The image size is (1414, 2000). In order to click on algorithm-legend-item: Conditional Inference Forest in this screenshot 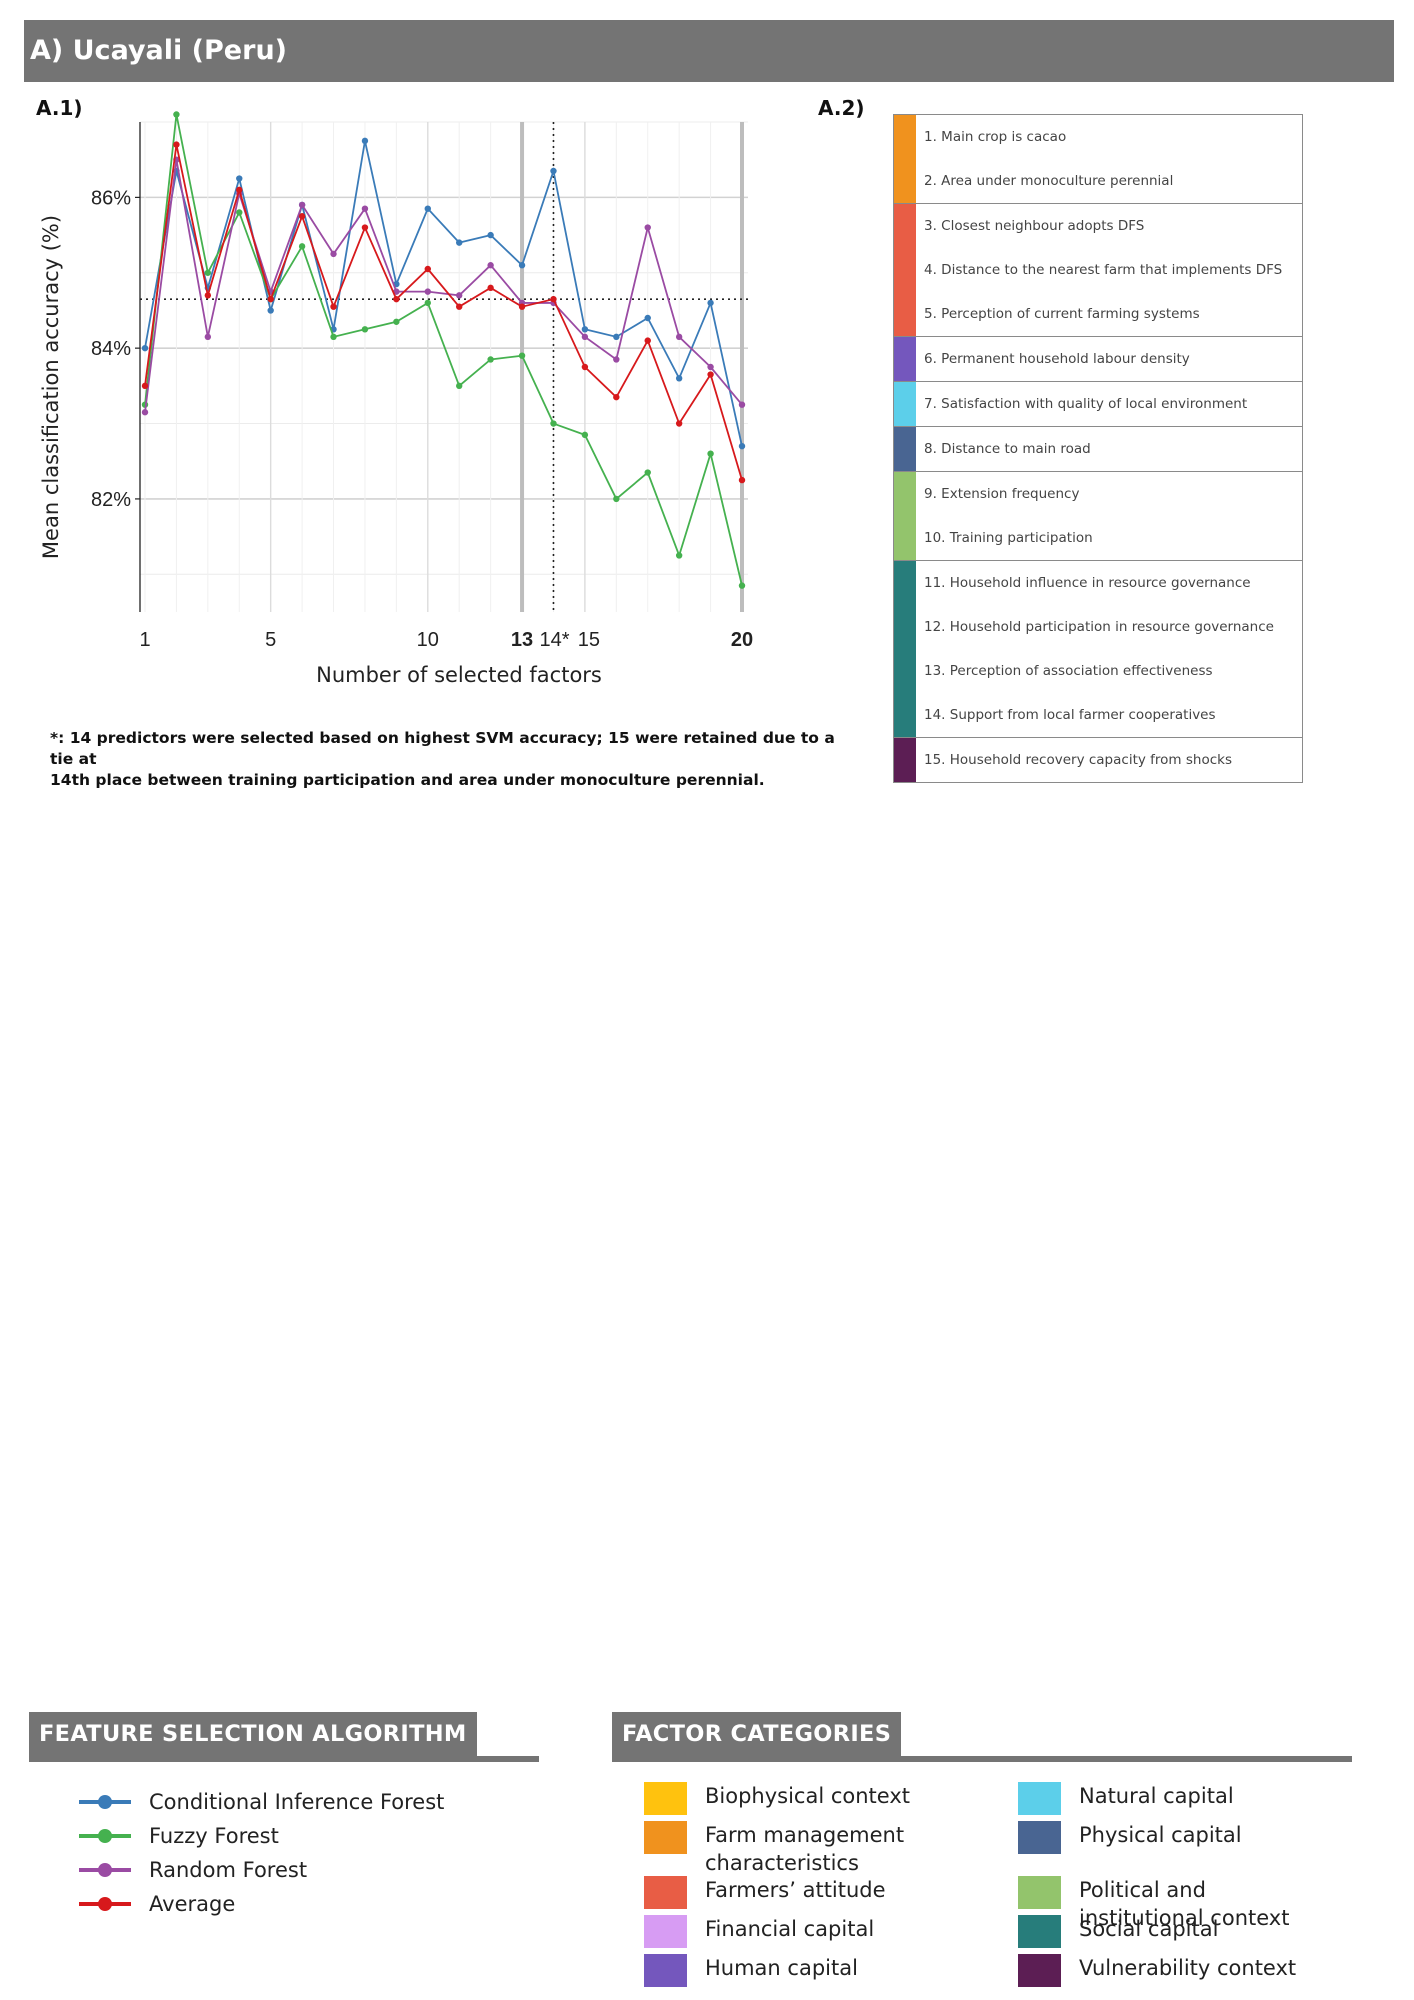, I will do `click(261, 1802)`.